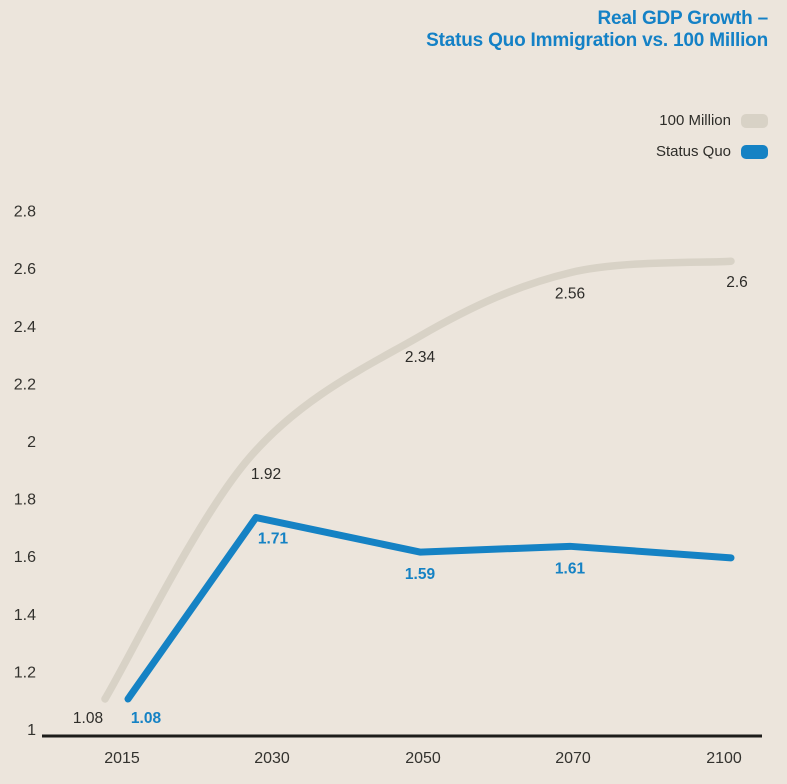  I want to click on y-tick-label: 1.4, so click(25, 615).